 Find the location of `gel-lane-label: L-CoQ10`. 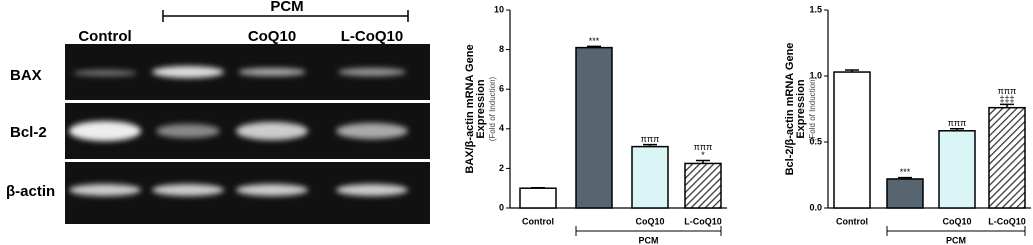

gel-lane-label: L-CoQ10 is located at coordinates (372, 36).